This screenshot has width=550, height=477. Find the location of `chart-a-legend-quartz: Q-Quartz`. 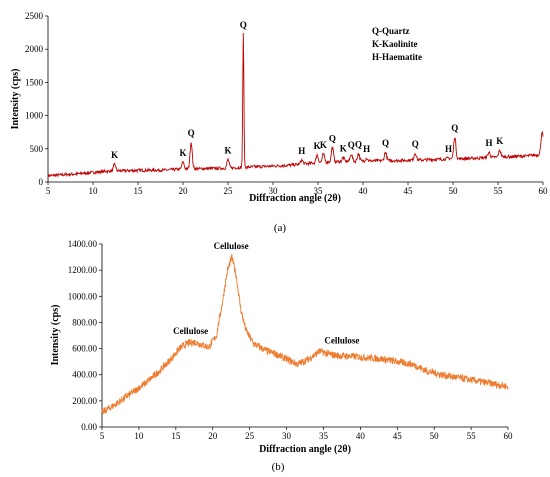

chart-a-legend-quartz: Q-Quartz is located at coordinates (391, 31).